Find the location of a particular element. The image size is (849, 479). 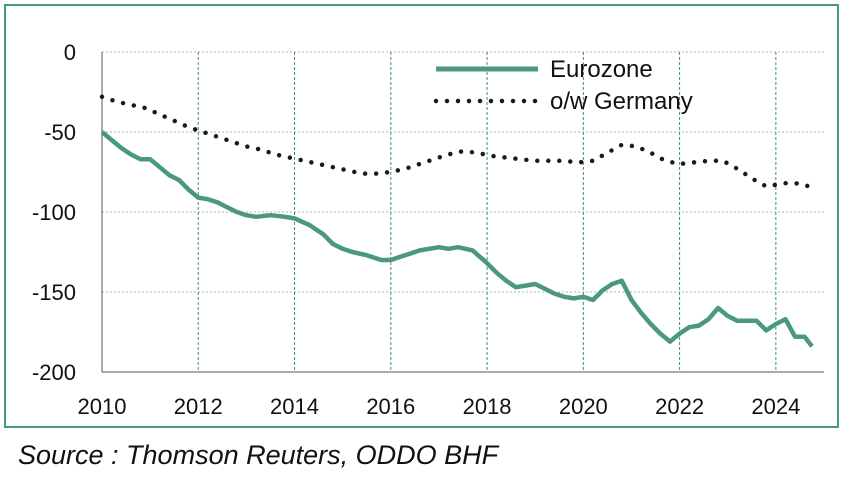

y-tick-label: -150 is located at coordinates (54, 292).